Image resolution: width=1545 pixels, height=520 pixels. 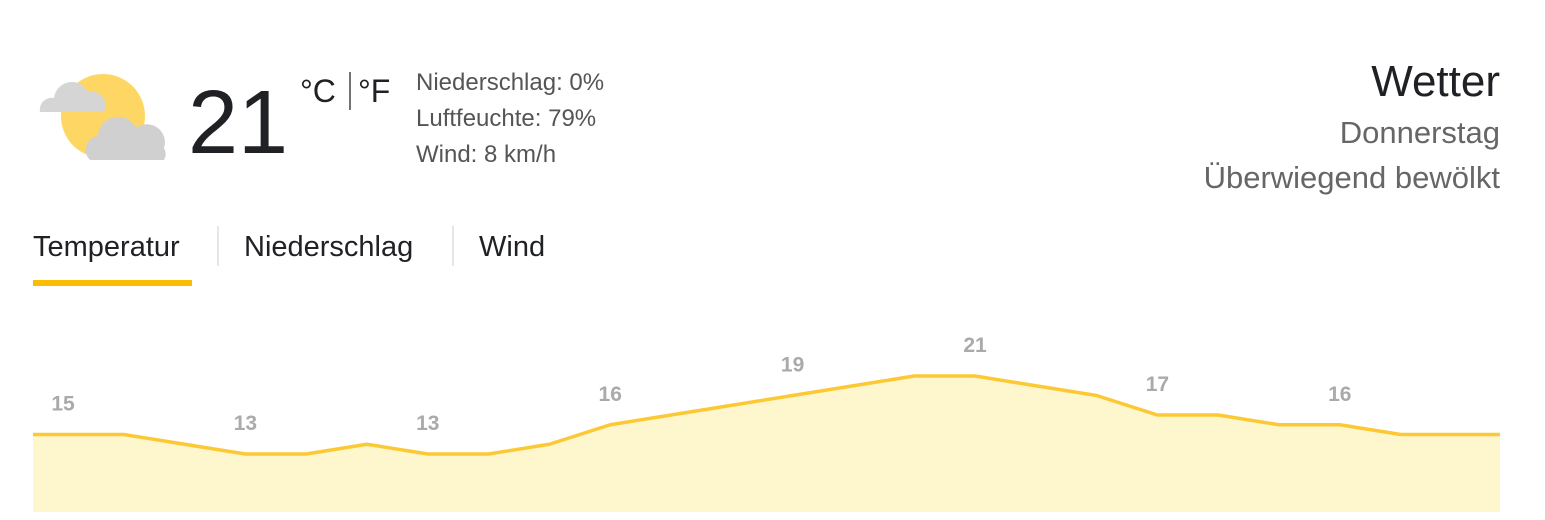 I want to click on title: Wetter, so click(x=1435, y=81).